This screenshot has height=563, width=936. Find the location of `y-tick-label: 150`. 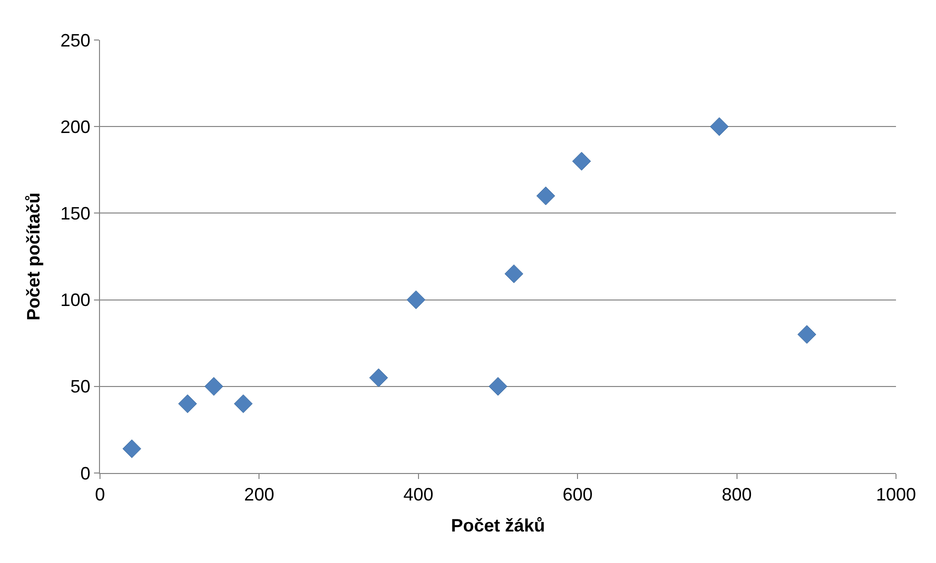

y-tick-label: 150 is located at coordinates (75, 214).